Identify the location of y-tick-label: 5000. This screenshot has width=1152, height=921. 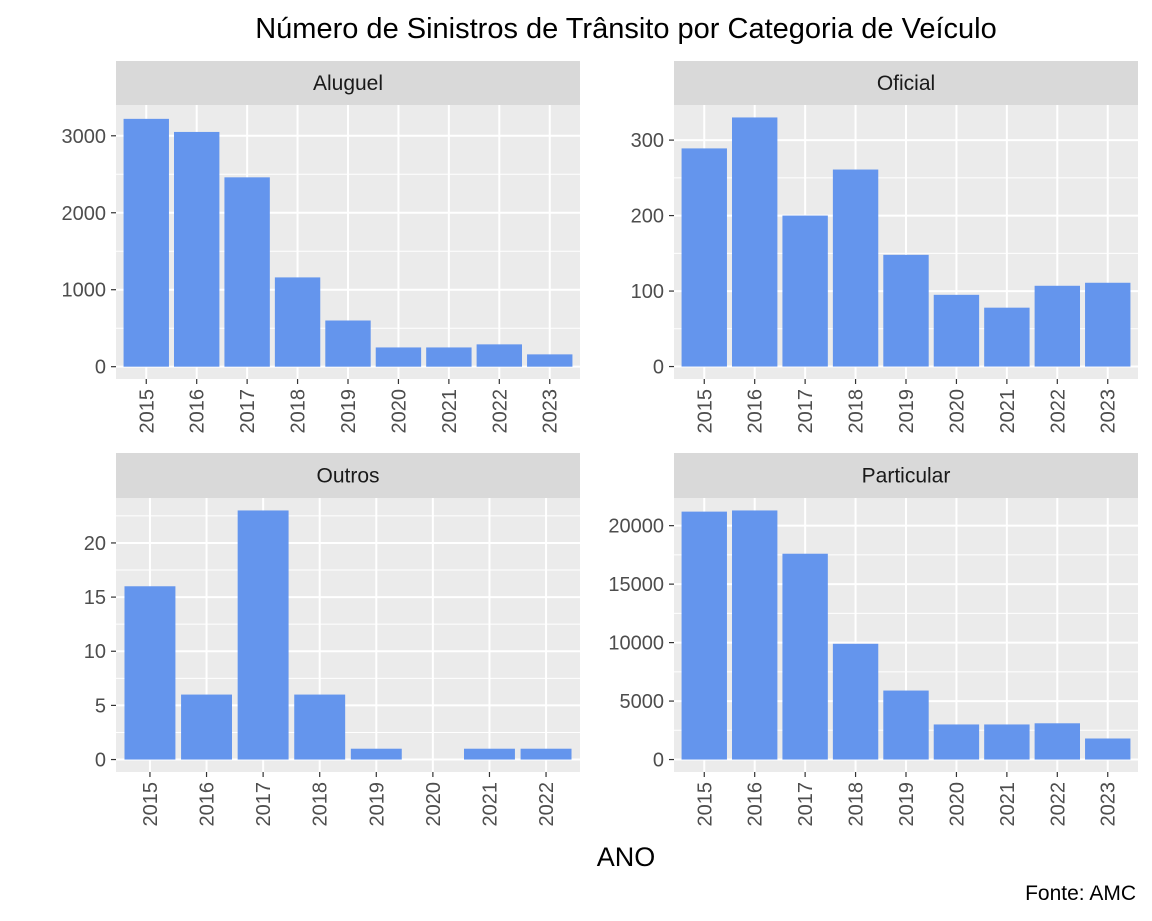
(642, 702).